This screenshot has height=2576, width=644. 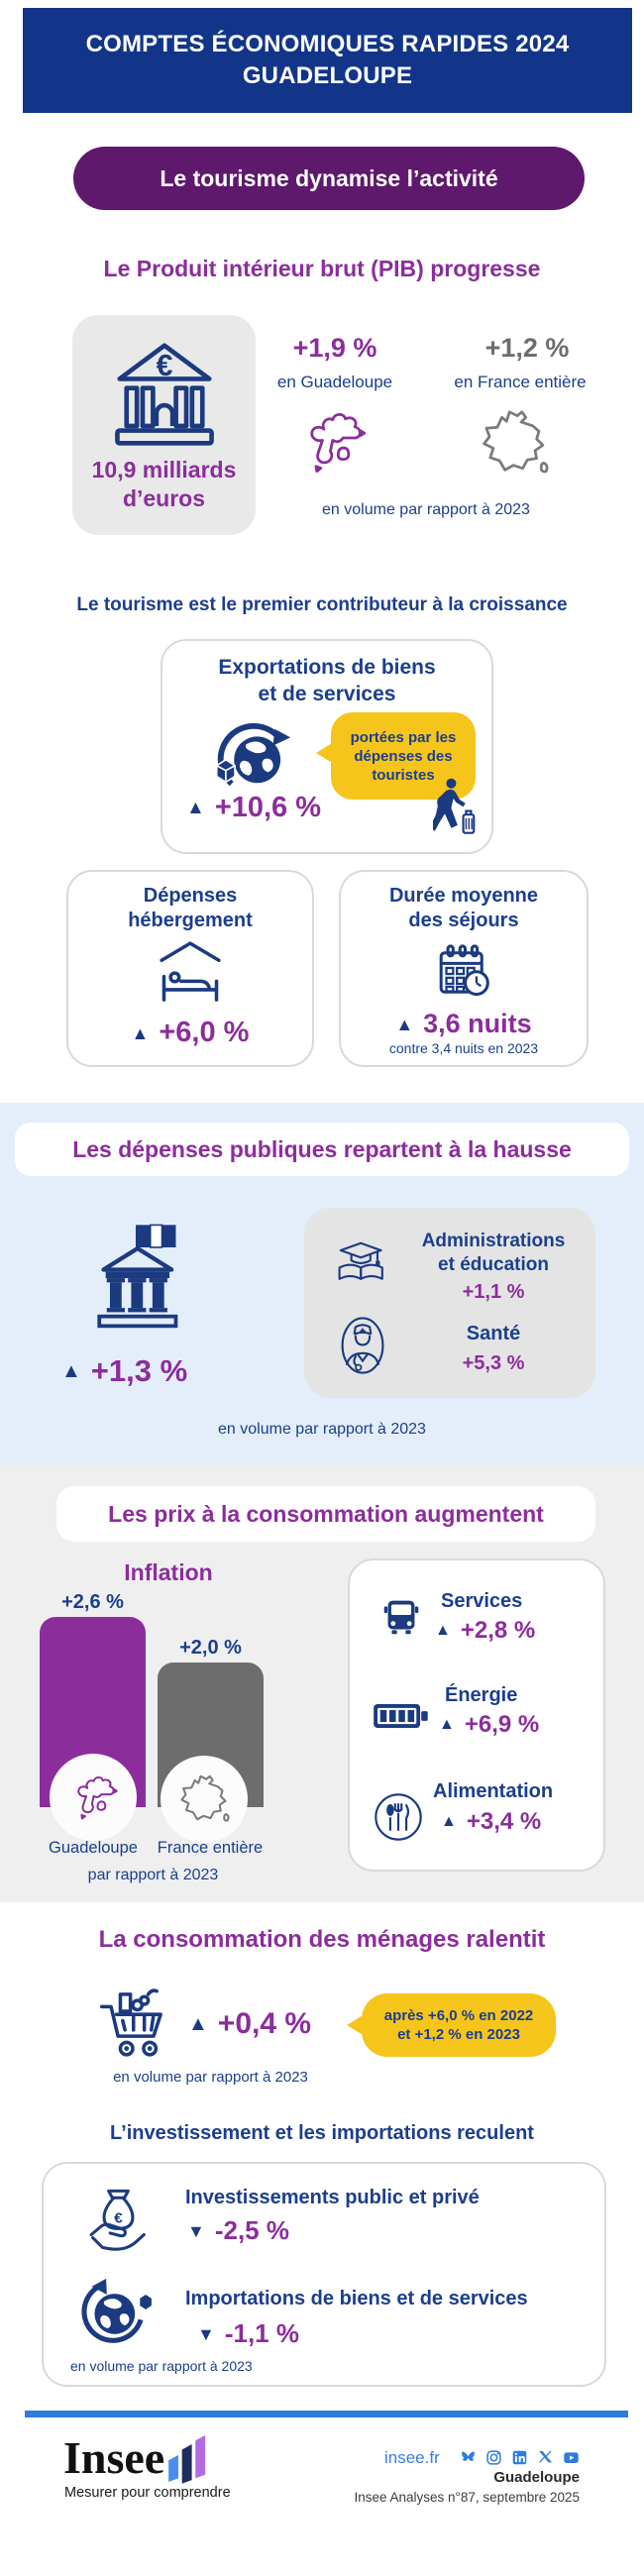 I want to click on investment-value: -2,5 %, so click(x=251, y=2230).